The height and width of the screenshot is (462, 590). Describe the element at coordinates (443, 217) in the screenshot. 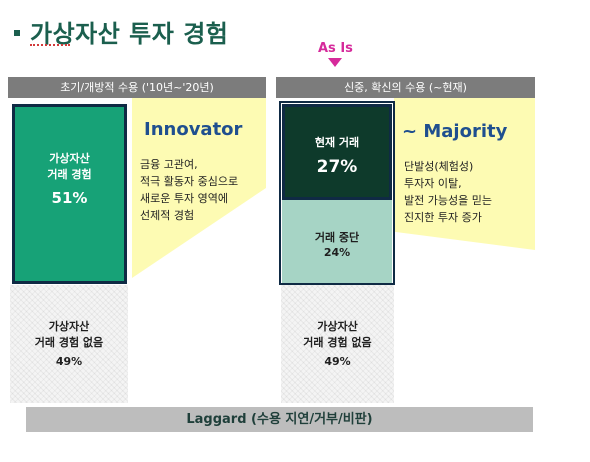

I see `majority-desc-line: 진지한 투자 증가` at that location.